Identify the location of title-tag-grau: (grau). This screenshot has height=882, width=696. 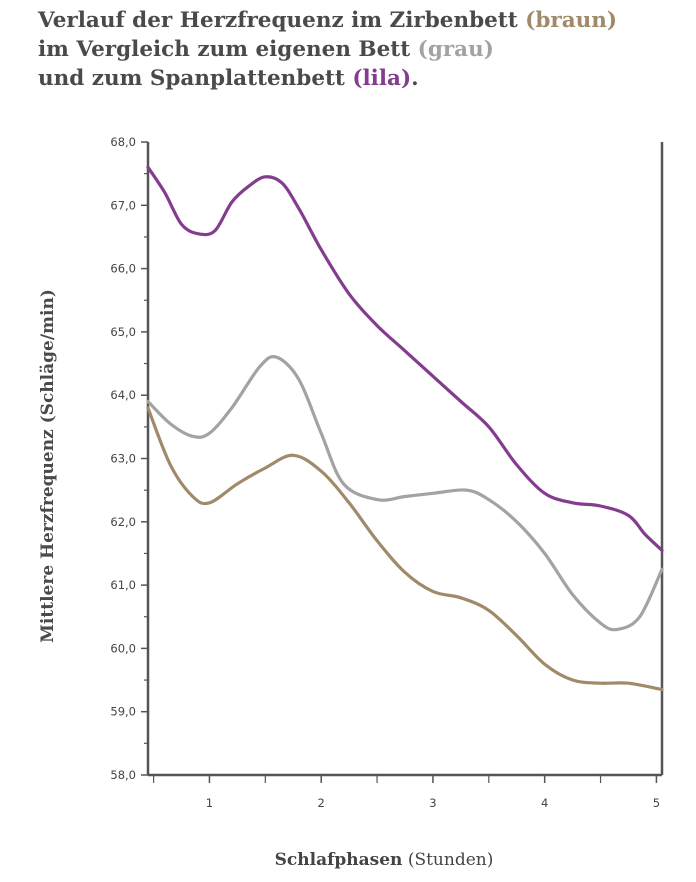
(455, 49).